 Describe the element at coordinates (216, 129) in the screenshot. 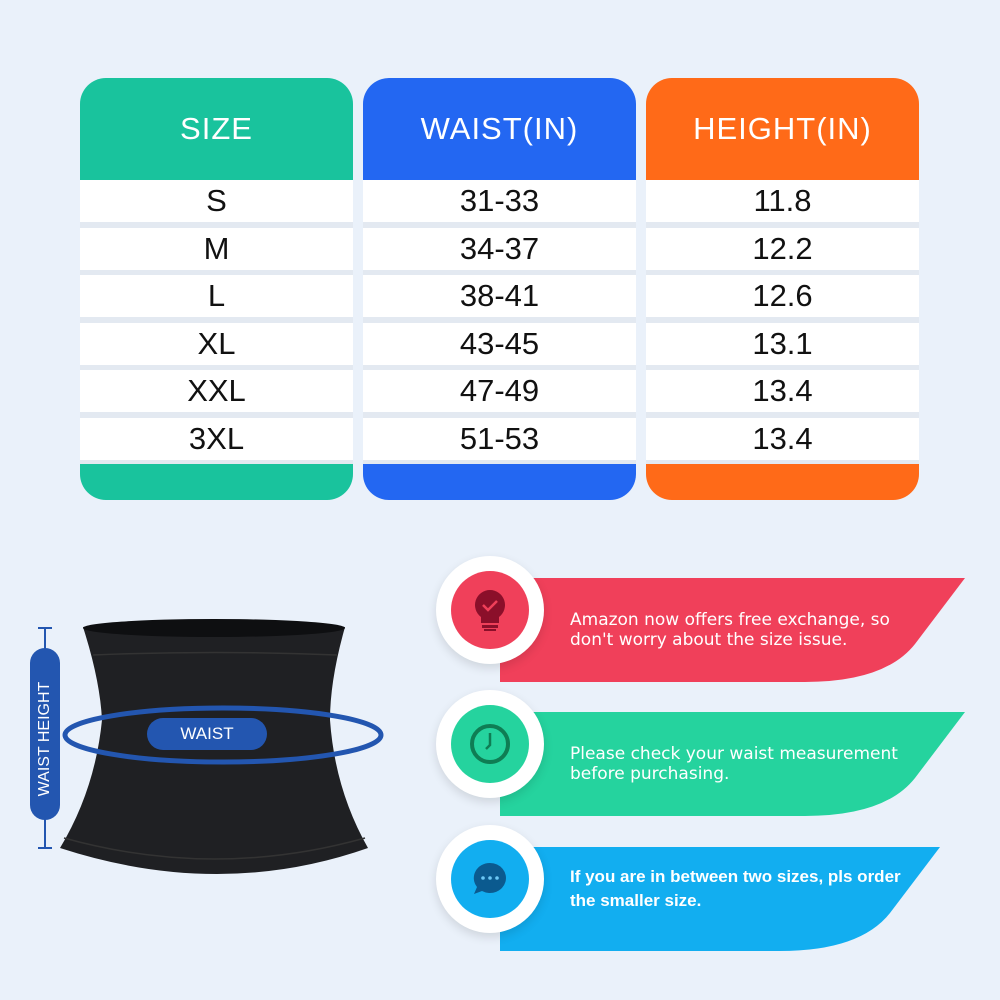

I see `column-header: SIZE` at that location.